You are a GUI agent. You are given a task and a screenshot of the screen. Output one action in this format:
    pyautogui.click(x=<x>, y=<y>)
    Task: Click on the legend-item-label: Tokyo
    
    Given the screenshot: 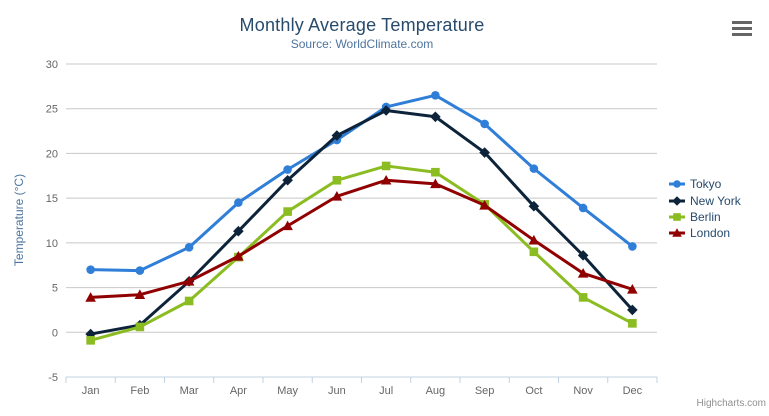 What is the action you would take?
    pyautogui.click(x=706, y=184)
    